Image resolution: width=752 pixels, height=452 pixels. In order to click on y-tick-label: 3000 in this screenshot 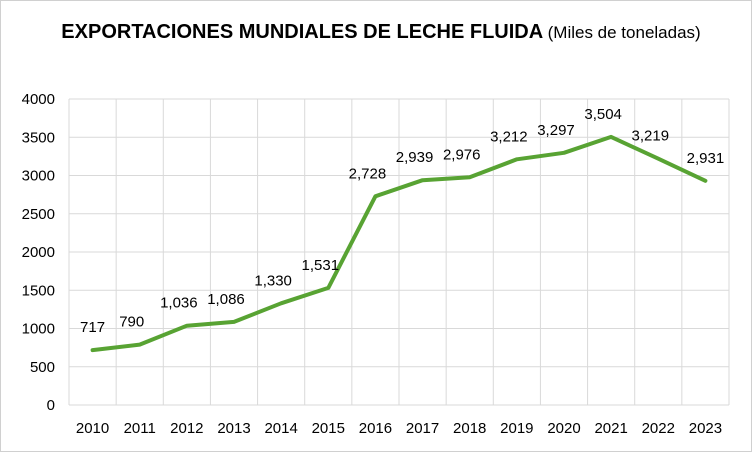, I will do `click(38, 176)`.